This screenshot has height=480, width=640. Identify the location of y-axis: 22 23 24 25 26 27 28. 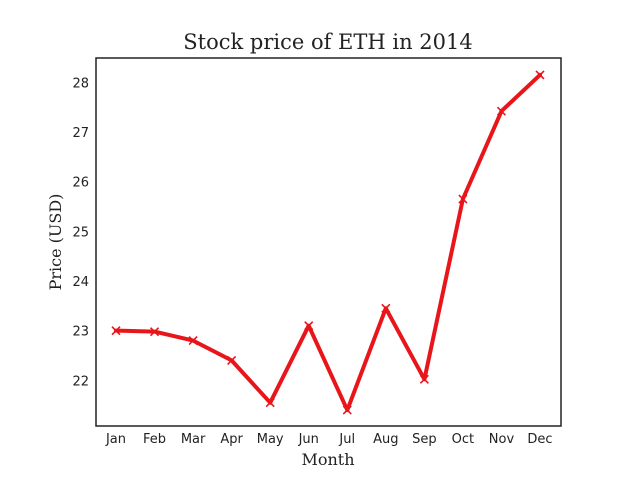
(80, 232).